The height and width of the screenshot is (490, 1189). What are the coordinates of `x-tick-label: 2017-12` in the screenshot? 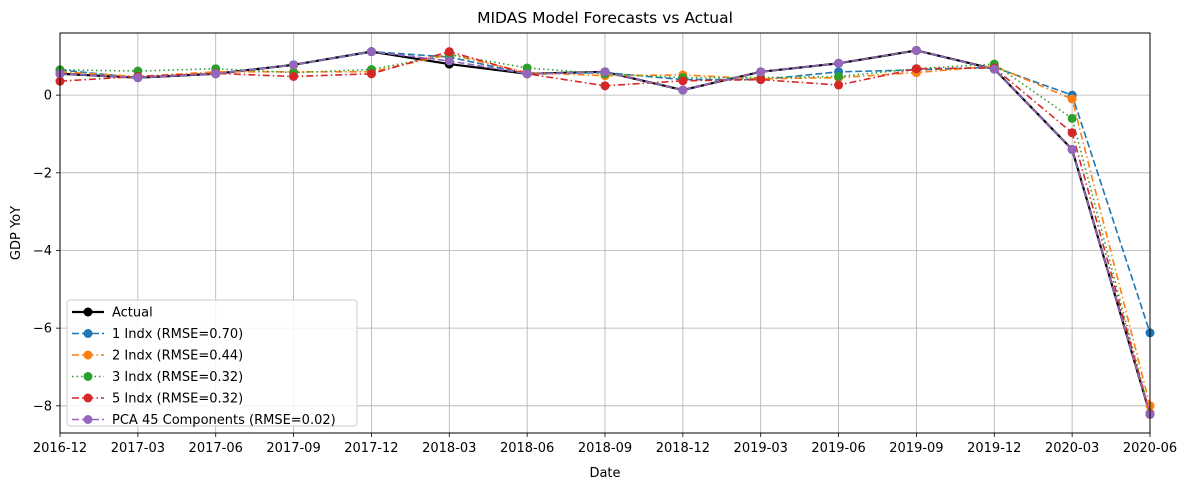 It's located at (371, 448).